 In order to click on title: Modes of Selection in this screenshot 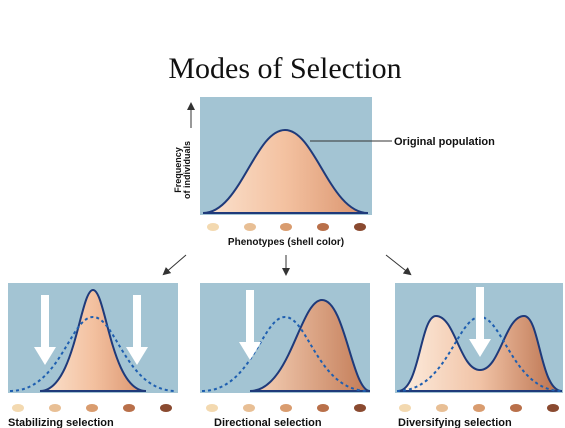, I will do `click(284, 68)`.